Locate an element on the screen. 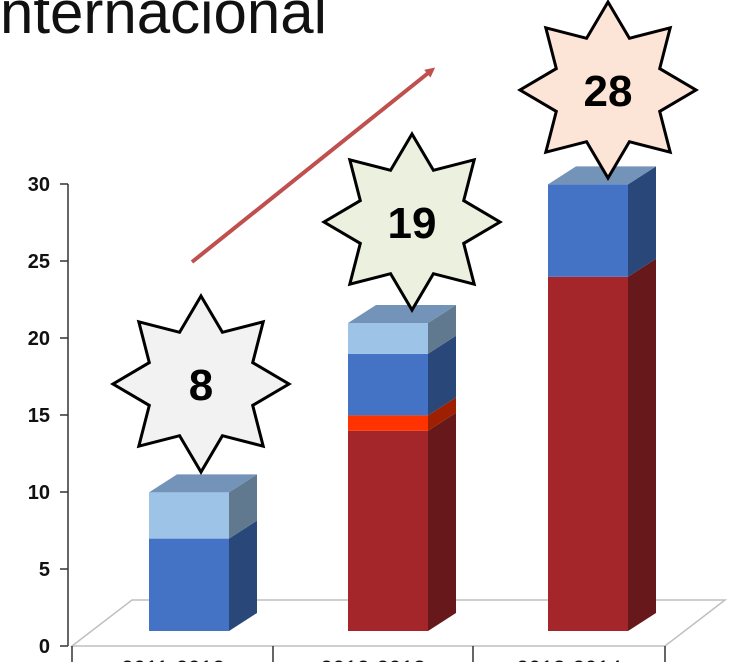 The width and height of the screenshot is (730, 662). y-tick-label: 5 is located at coordinates (44, 570).